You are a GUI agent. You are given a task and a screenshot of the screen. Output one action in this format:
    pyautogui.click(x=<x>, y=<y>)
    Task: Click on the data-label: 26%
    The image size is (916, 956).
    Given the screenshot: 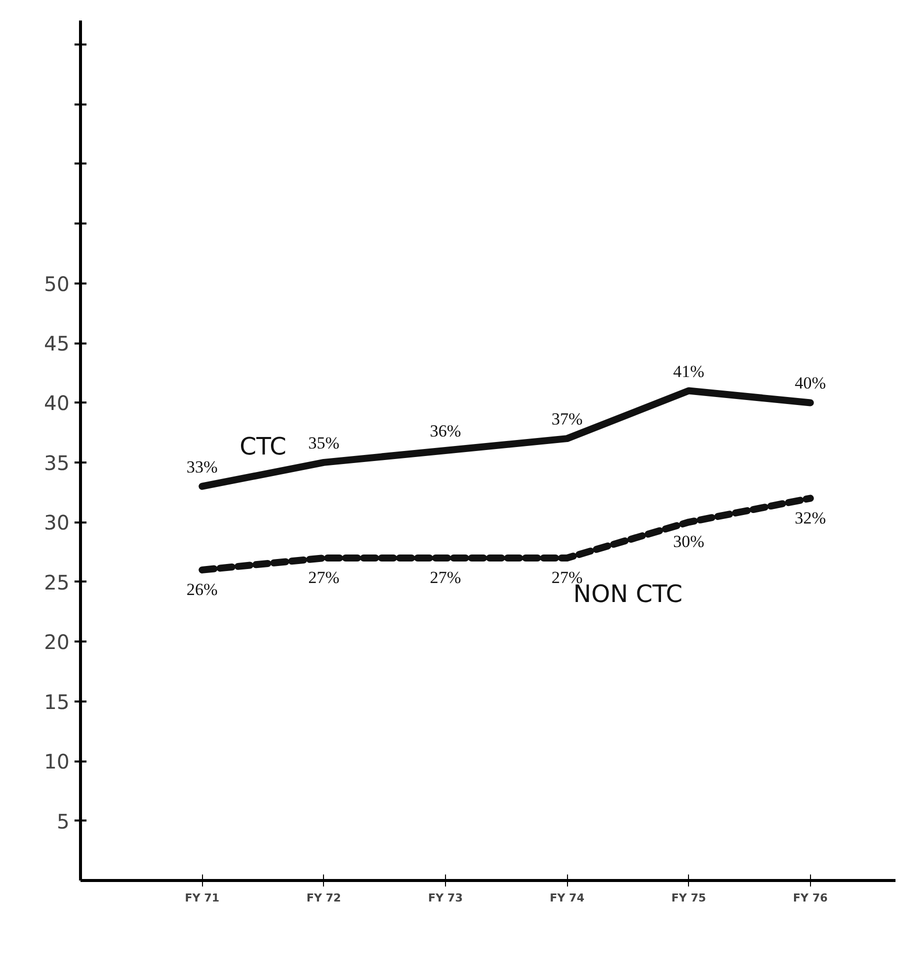 What is the action you would take?
    pyautogui.click(x=202, y=589)
    